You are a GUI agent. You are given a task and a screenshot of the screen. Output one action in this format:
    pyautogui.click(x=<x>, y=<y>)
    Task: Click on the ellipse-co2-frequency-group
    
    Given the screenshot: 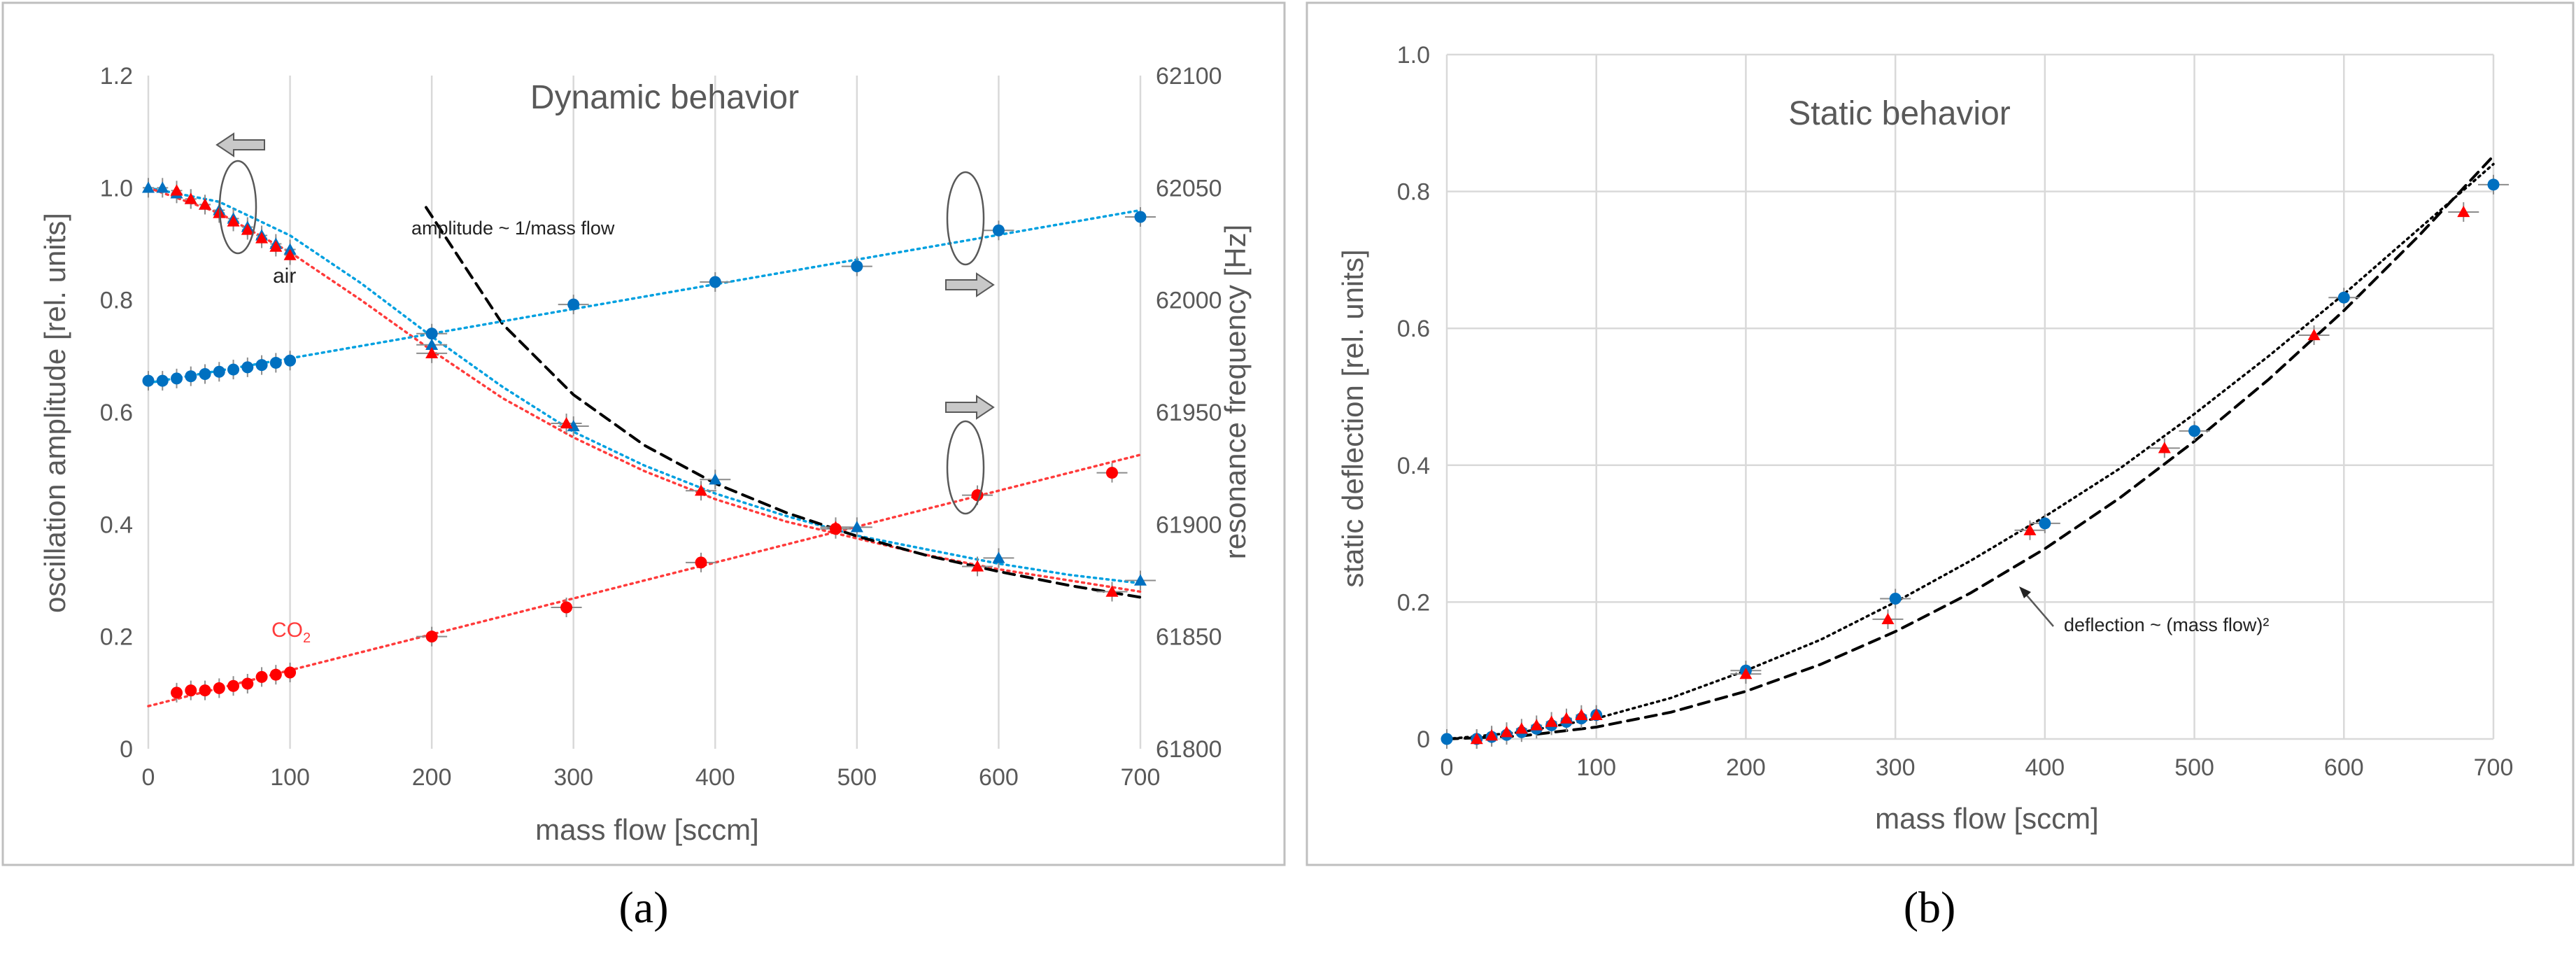 What is the action you would take?
    pyautogui.click(x=965, y=467)
    